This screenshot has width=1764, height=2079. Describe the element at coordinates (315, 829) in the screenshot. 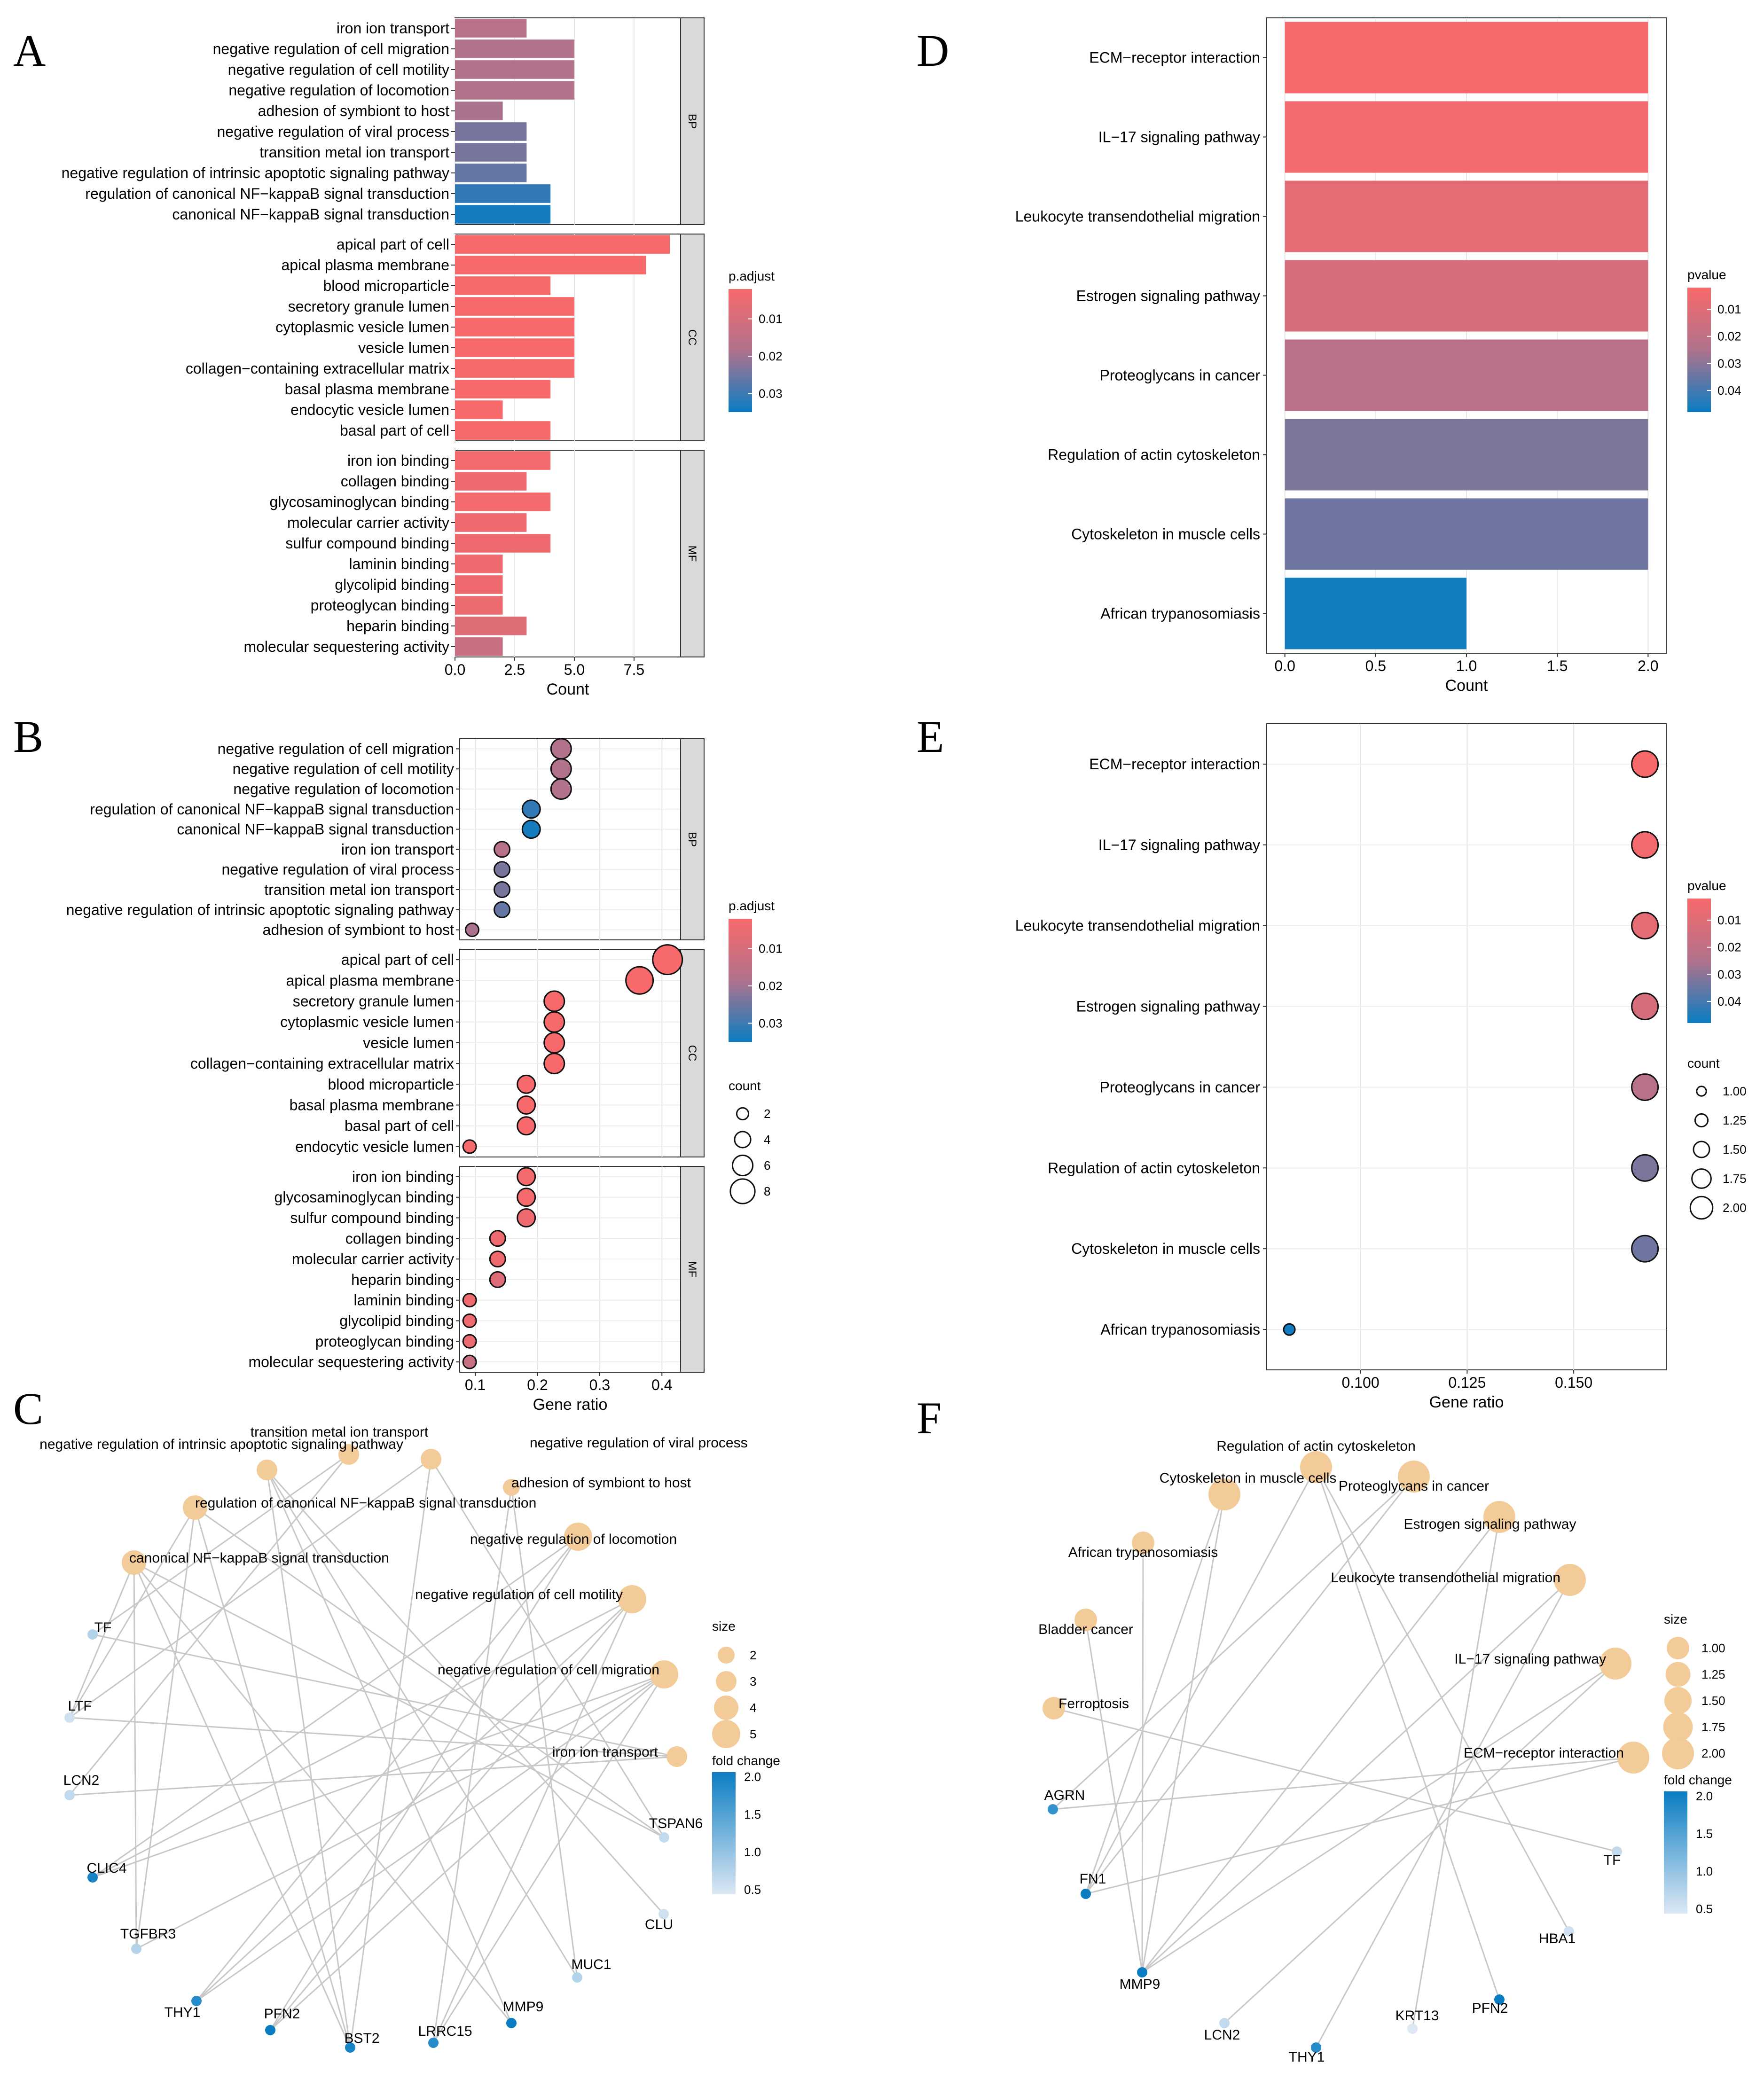

I see `b-category-label: canonical NF−kappaB signal transduction` at that location.